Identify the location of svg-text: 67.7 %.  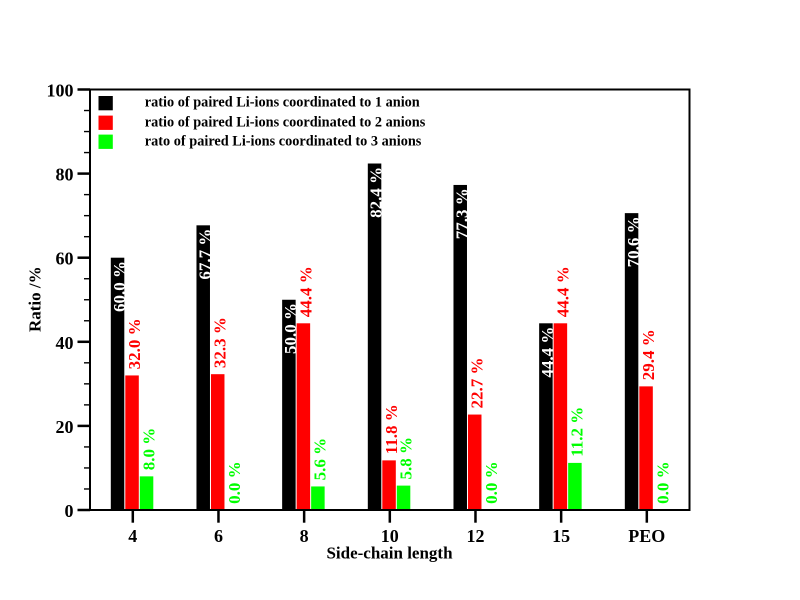
(204, 254).